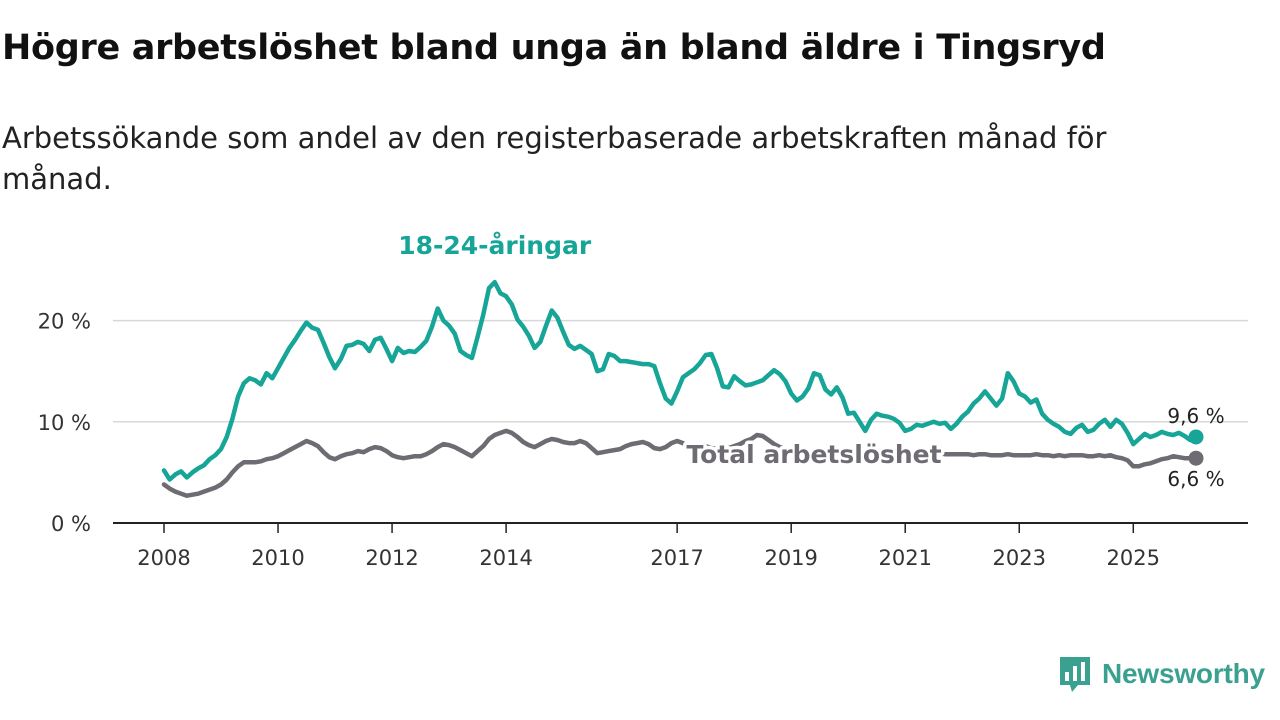 The width and height of the screenshot is (1280, 720). I want to click on newsworthy-logo: Newsworthy, so click(1161, 674).